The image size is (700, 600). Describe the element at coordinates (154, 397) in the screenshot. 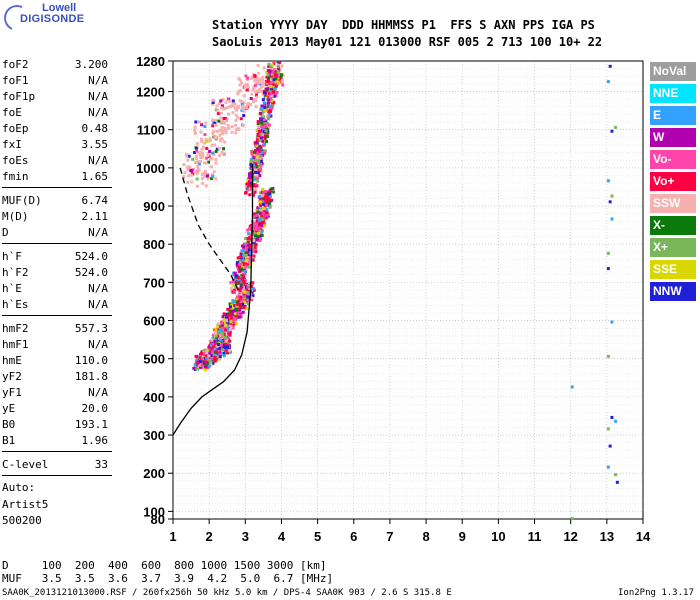

I see `y-tick-label: 400` at that location.